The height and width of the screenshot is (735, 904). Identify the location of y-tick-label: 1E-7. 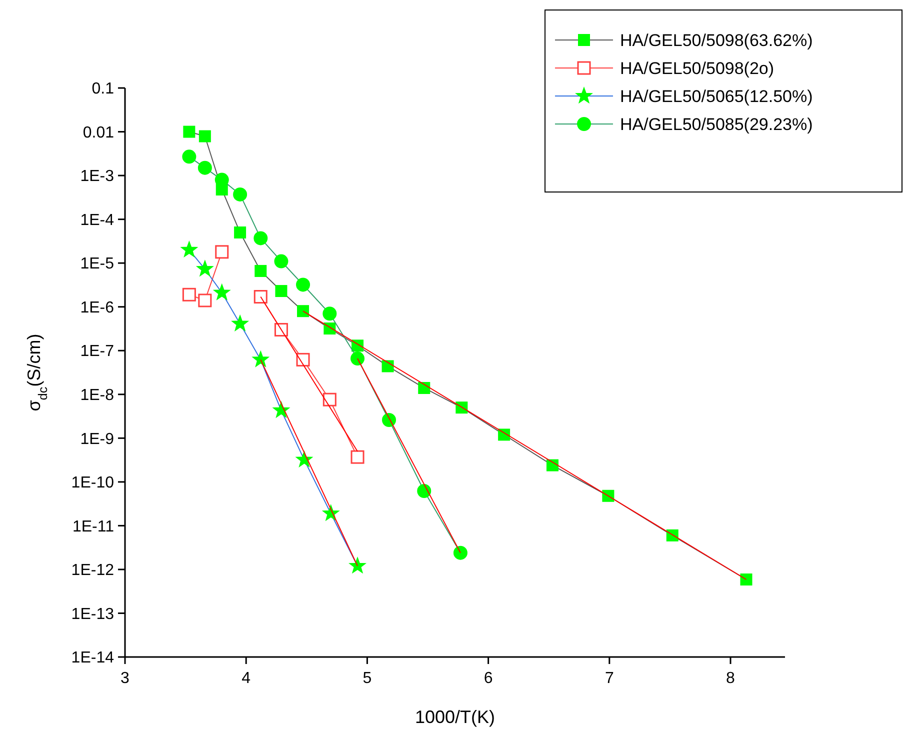
(97, 351).